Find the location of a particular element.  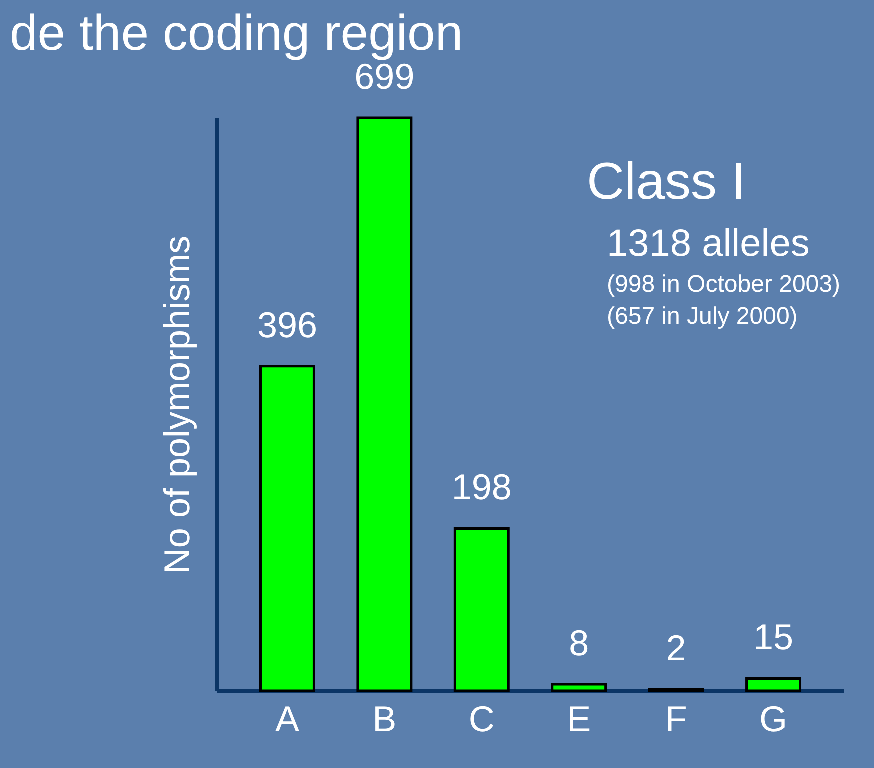

data-label: 198 is located at coordinates (482, 487).